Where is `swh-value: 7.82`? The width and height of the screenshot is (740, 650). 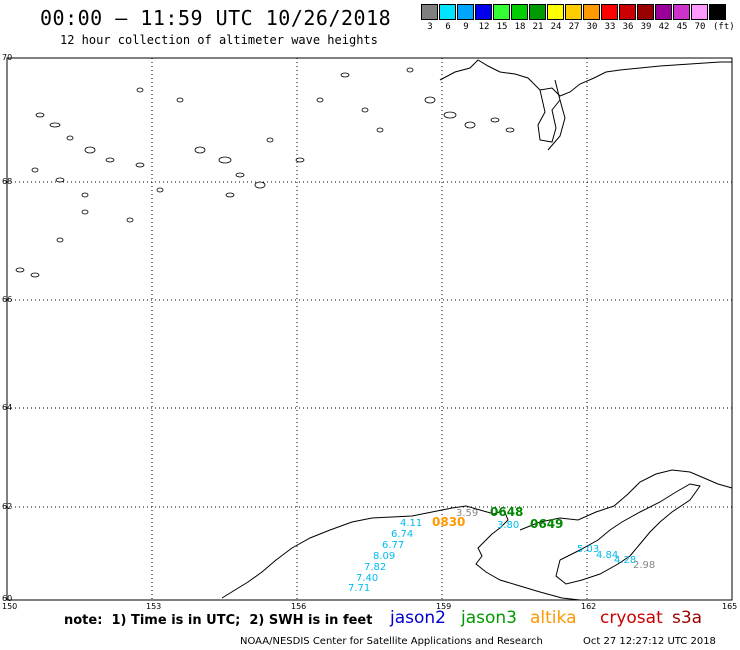
swh-value: 7.82 is located at coordinates (375, 567).